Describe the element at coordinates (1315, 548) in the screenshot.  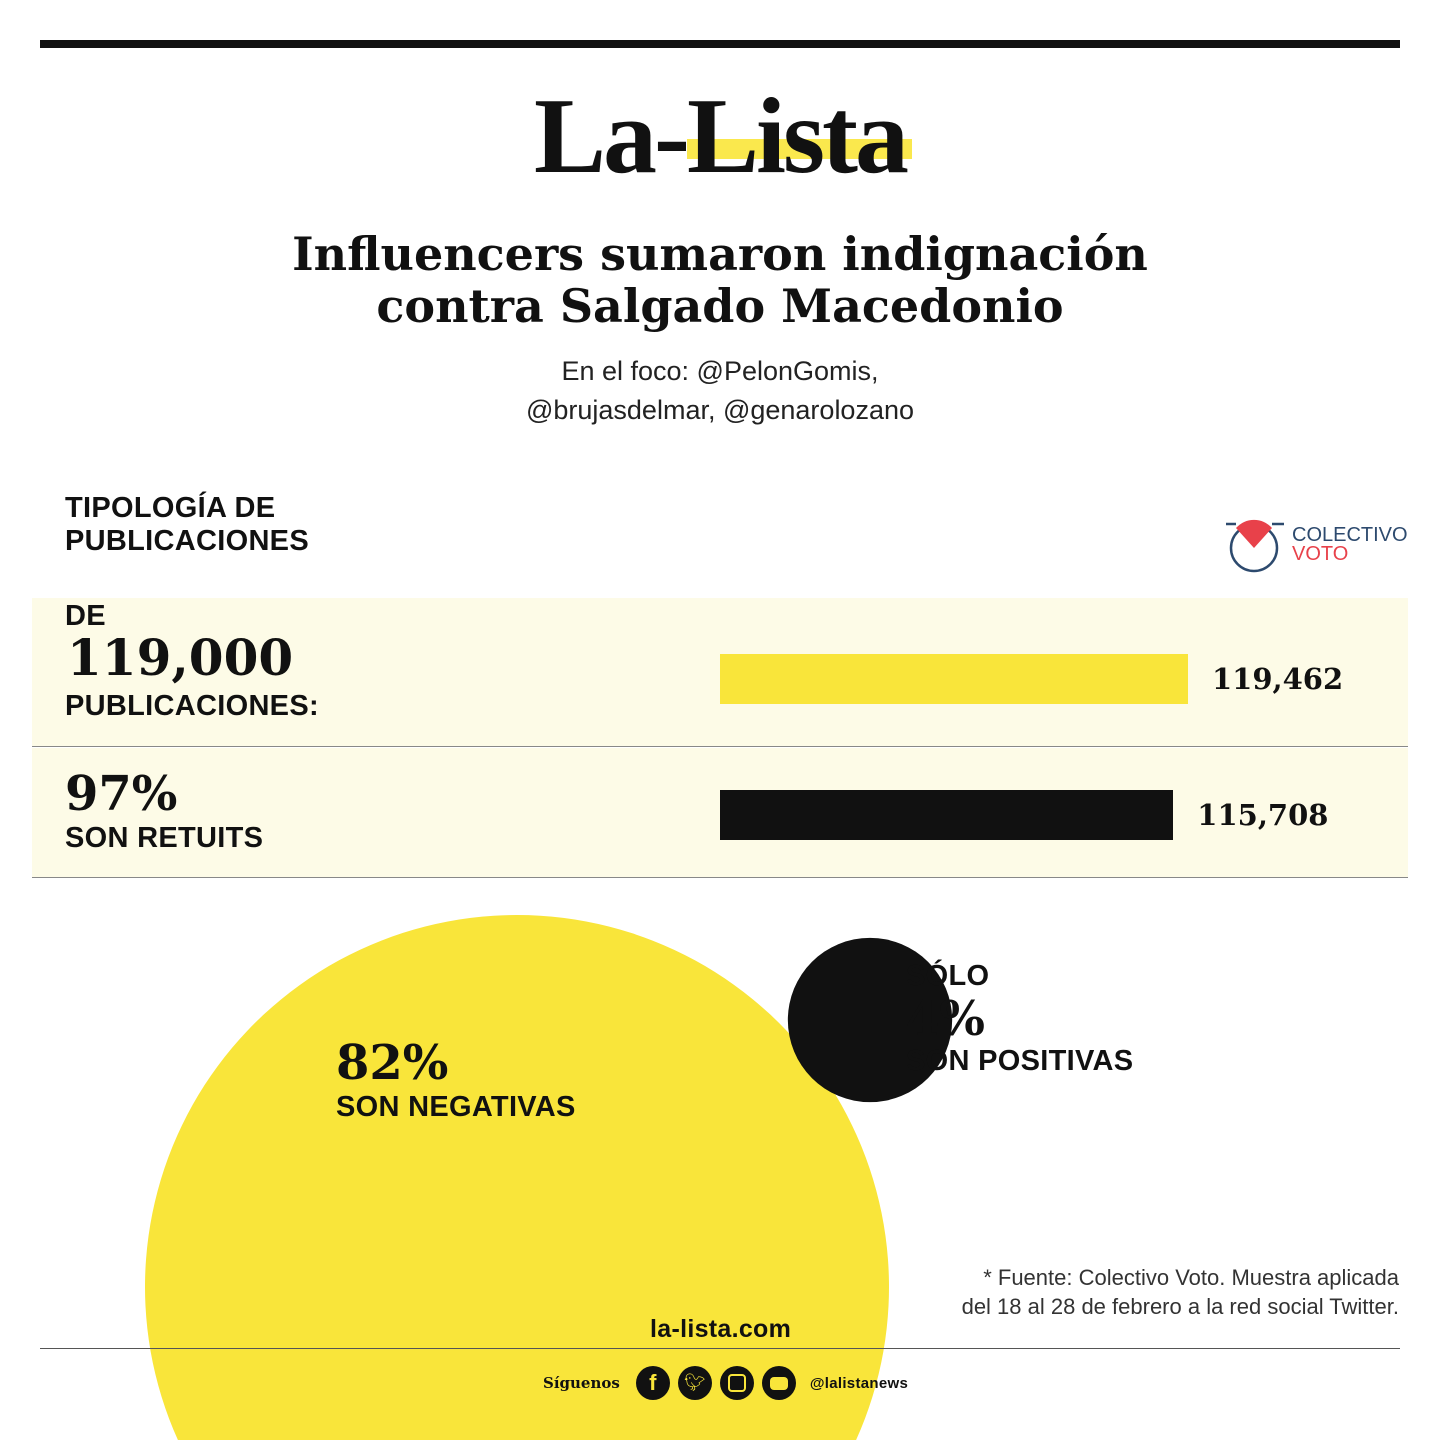
I see `colectivo-voto-logo: COLECTIVO VOTO` at that location.